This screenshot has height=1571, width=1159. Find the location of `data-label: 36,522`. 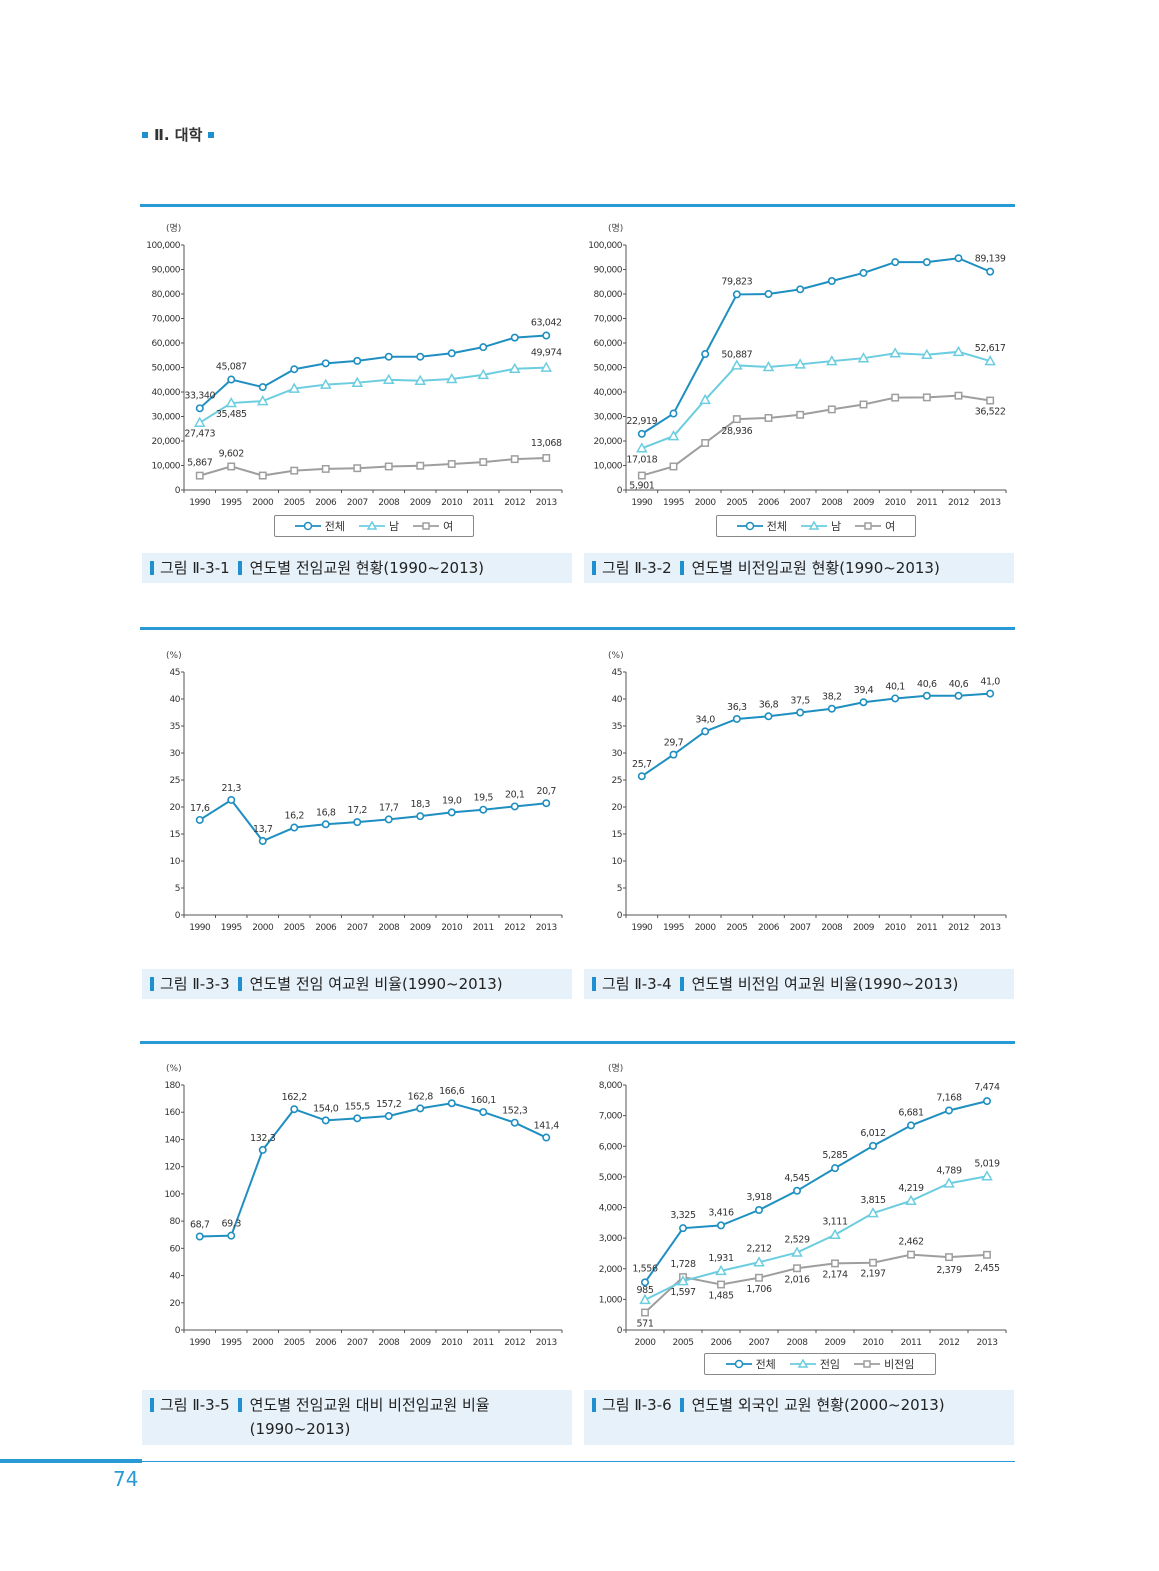

data-label: 36,522 is located at coordinates (990, 412).